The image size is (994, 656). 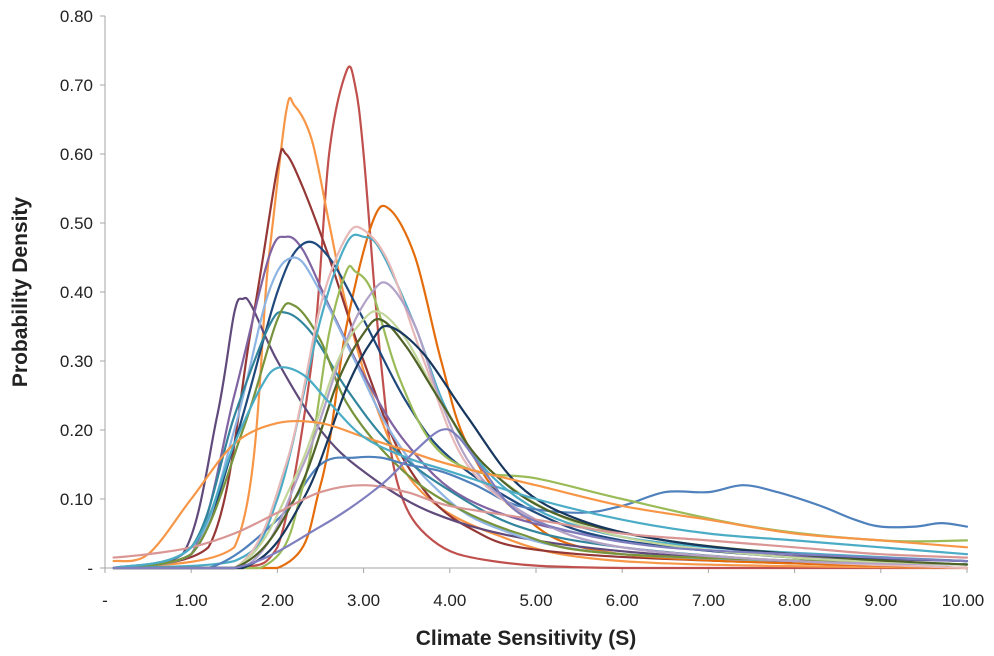 What do you see at coordinates (535, 600) in the screenshot?
I see `x-tick-label: 5.00` at bounding box center [535, 600].